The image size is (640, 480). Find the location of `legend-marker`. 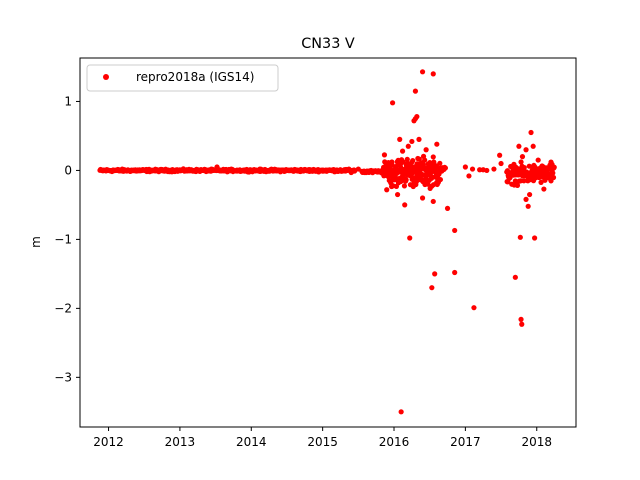

legend-marker is located at coordinates (106, 77).